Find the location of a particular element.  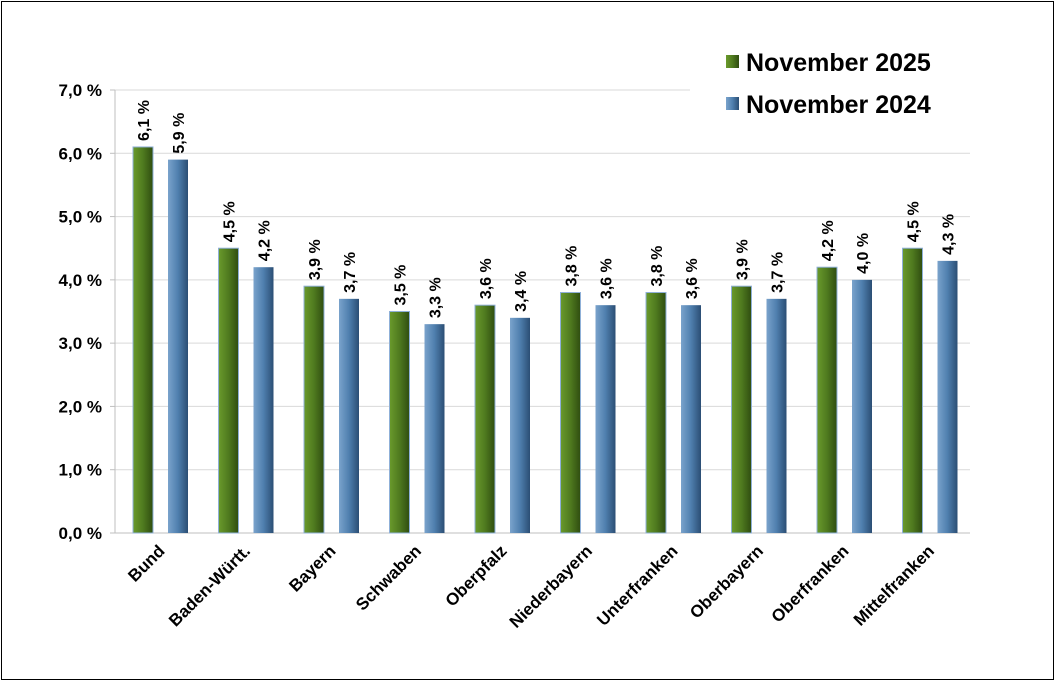

y-tick-label: 2,0 % is located at coordinates (80, 406).